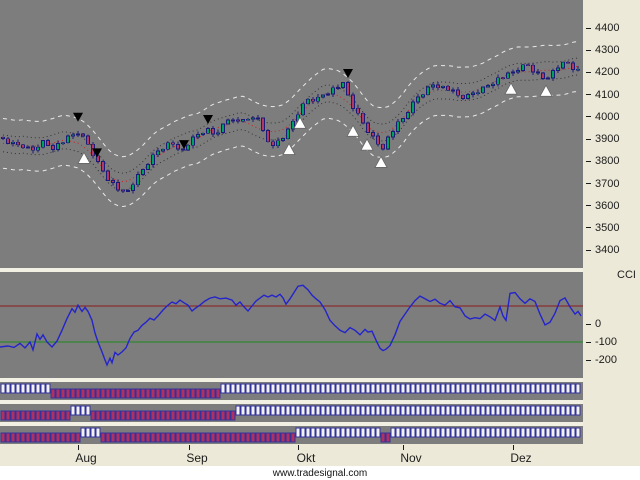  Describe the element at coordinates (626, 275) in the screenshot. I see `cci-axis-title: CCI` at that location.